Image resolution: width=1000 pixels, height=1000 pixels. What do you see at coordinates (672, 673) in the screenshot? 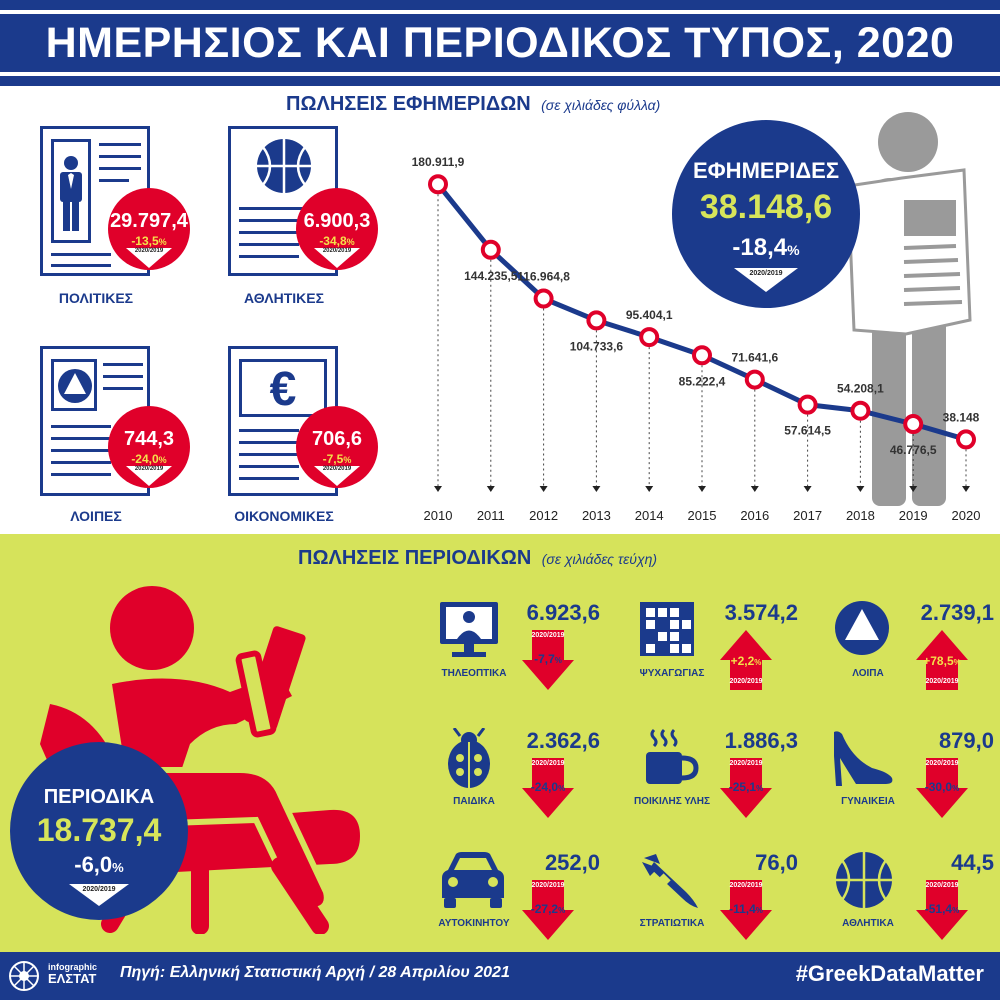
I see `entertainment-label: ΨΥΧΑΓΩΓΙΑΣ` at bounding box center [672, 673].